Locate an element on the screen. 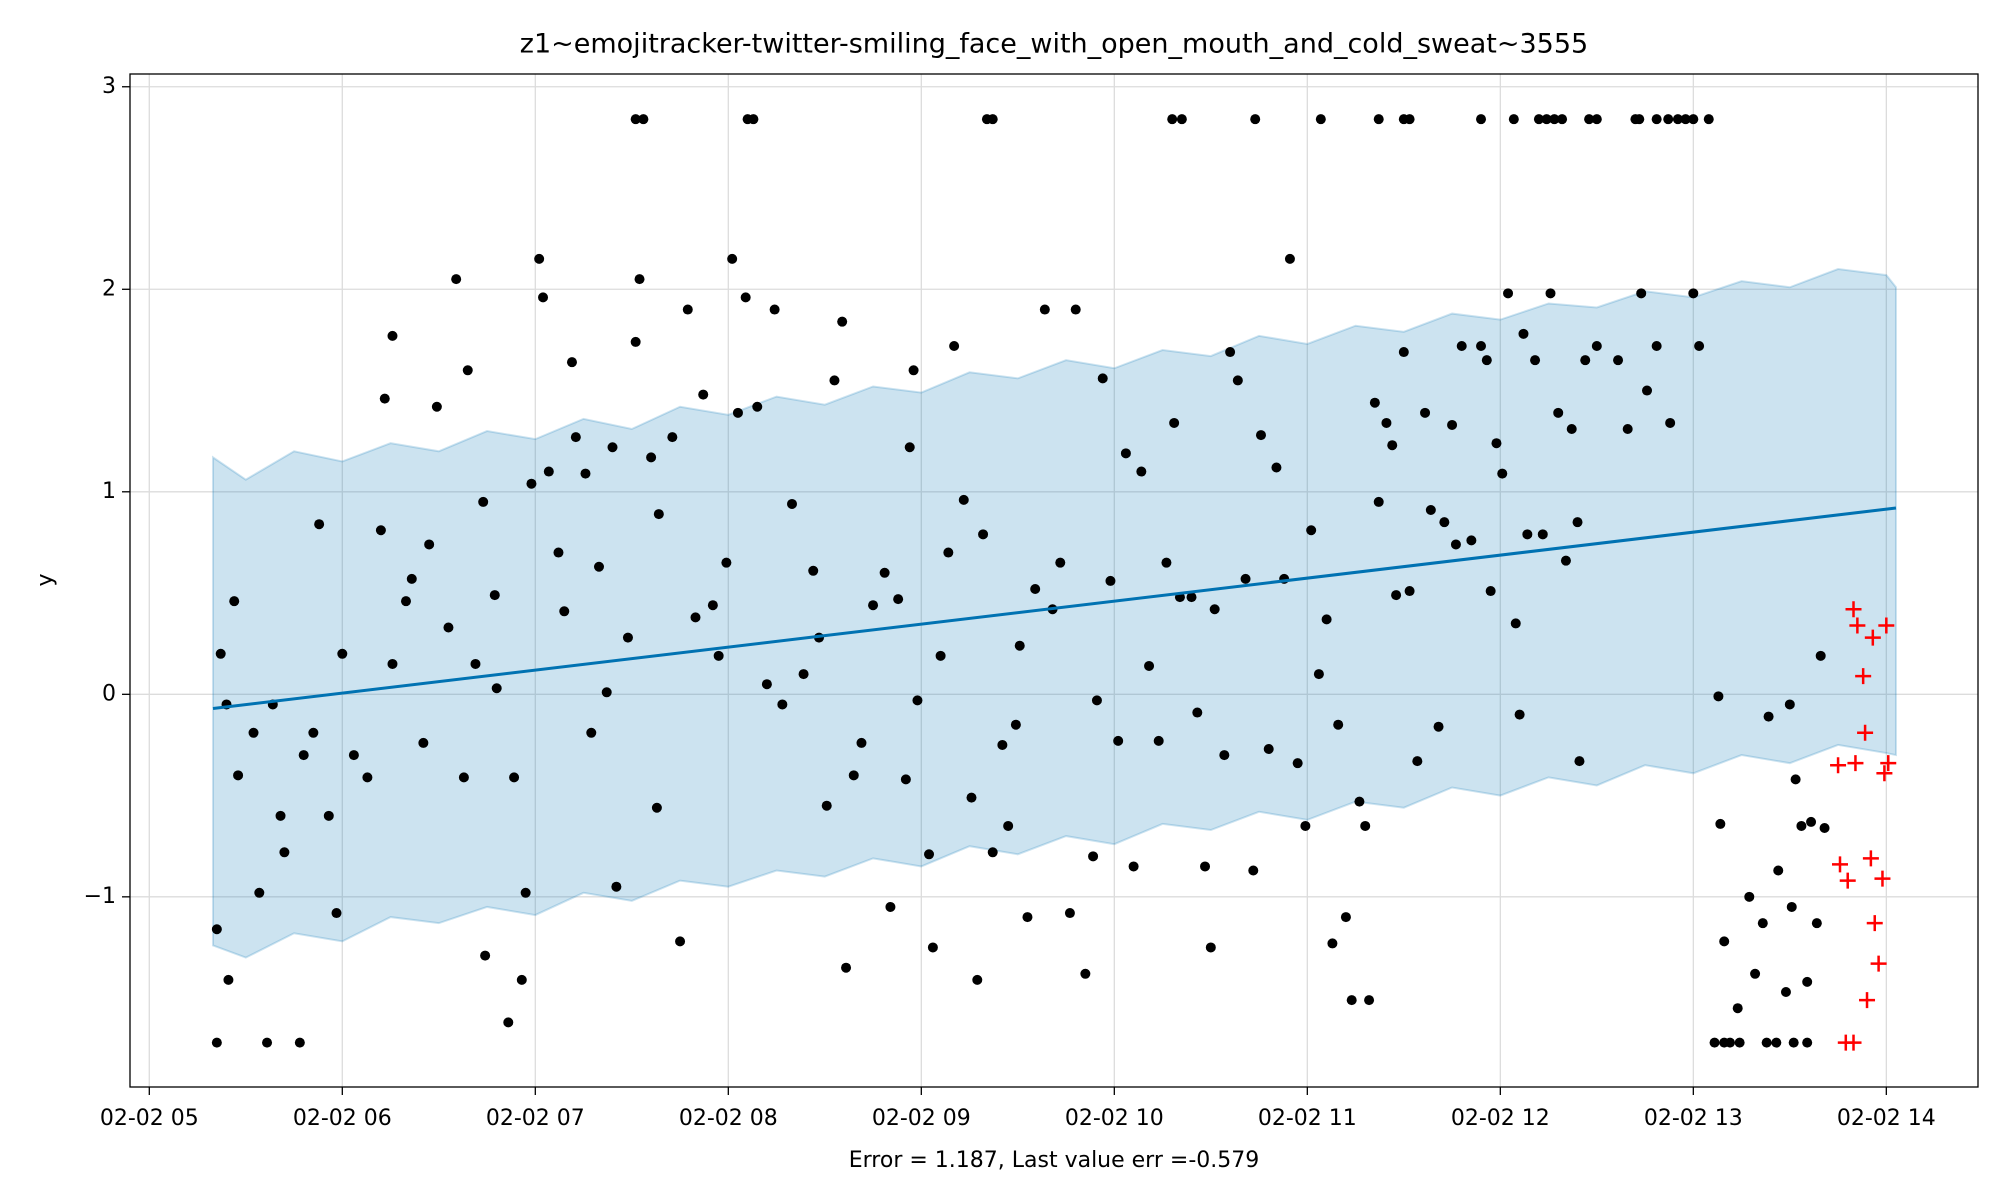  y-tick-label: 2 is located at coordinates (109, 288).